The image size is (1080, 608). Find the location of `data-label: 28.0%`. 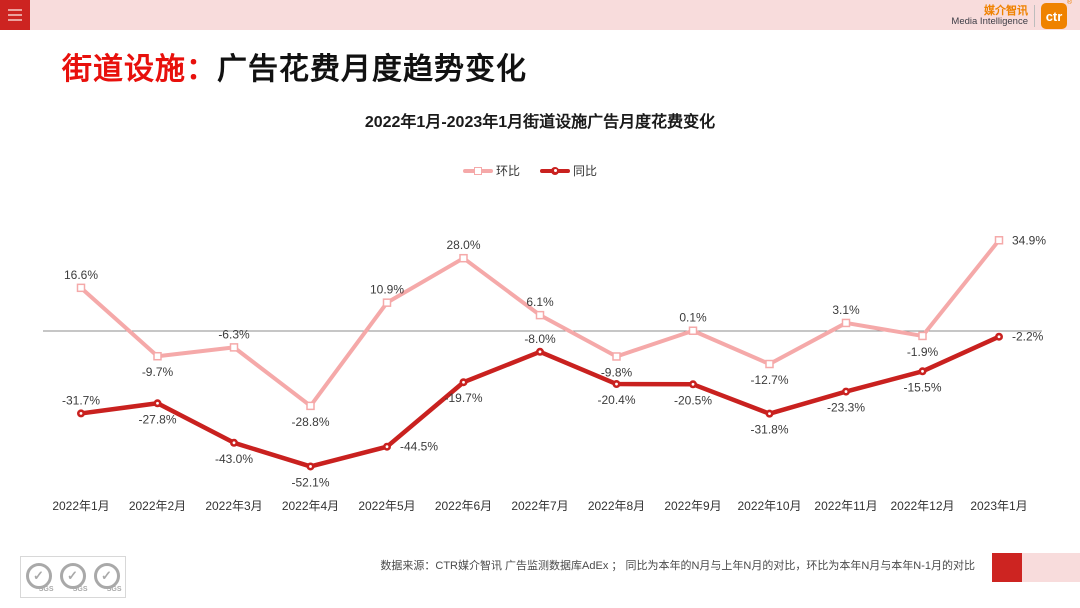

data-label: 28.0% is located at coordinates (463, 245).